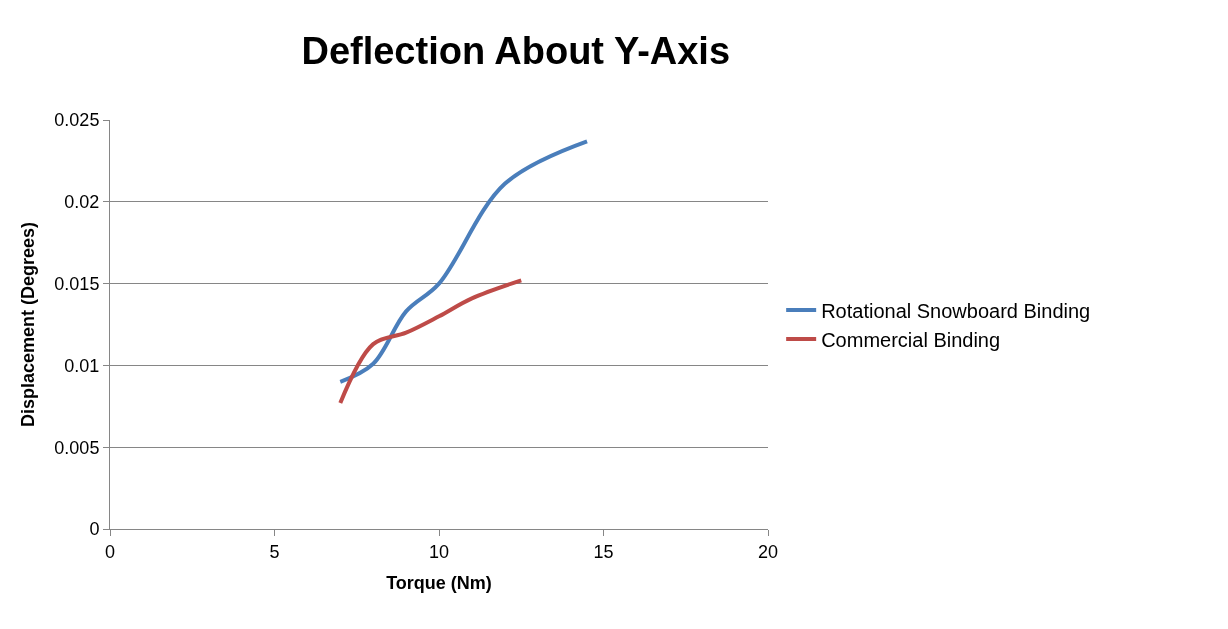 The image size is (1228, 629). Describe the element at coordinates (768, 551) in the screenshot. I see `x-tick-label: 20` at that location.